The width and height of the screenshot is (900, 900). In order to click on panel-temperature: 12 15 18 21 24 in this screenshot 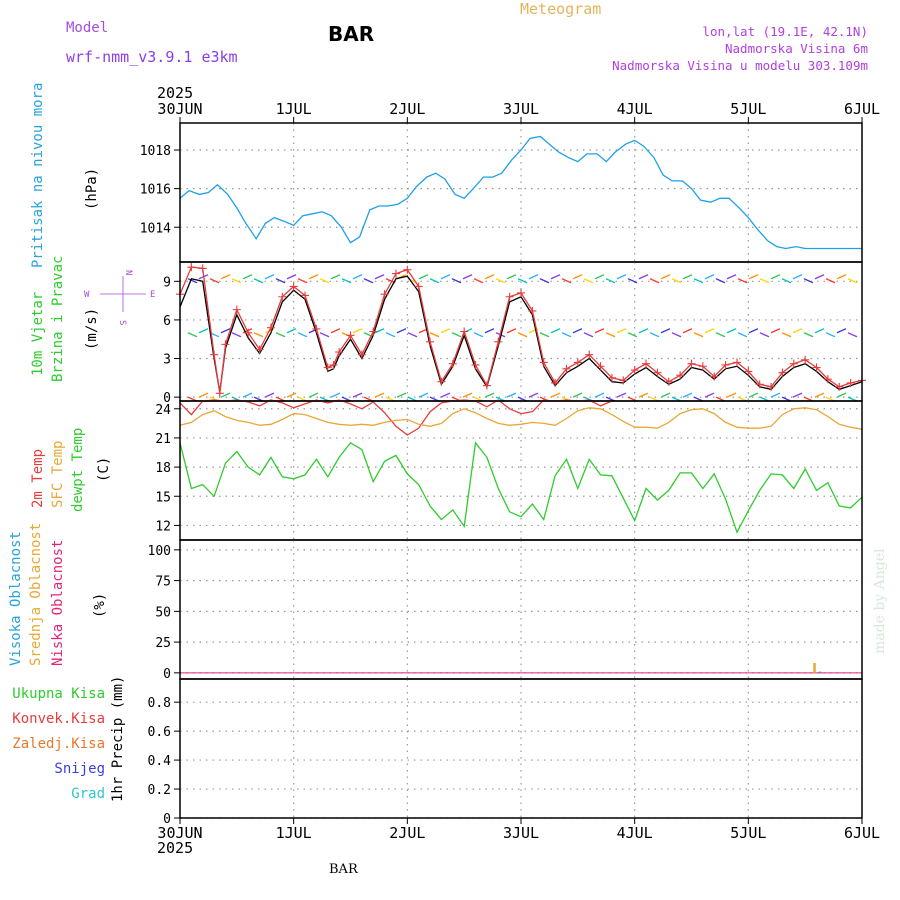, I will do `click(509, 470)`.